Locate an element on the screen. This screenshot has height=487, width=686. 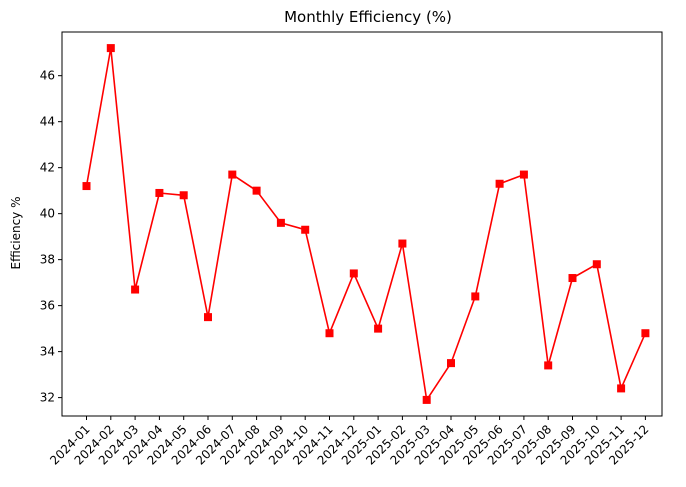
y-tick-label: 40 is located at coordinates (47, 214).